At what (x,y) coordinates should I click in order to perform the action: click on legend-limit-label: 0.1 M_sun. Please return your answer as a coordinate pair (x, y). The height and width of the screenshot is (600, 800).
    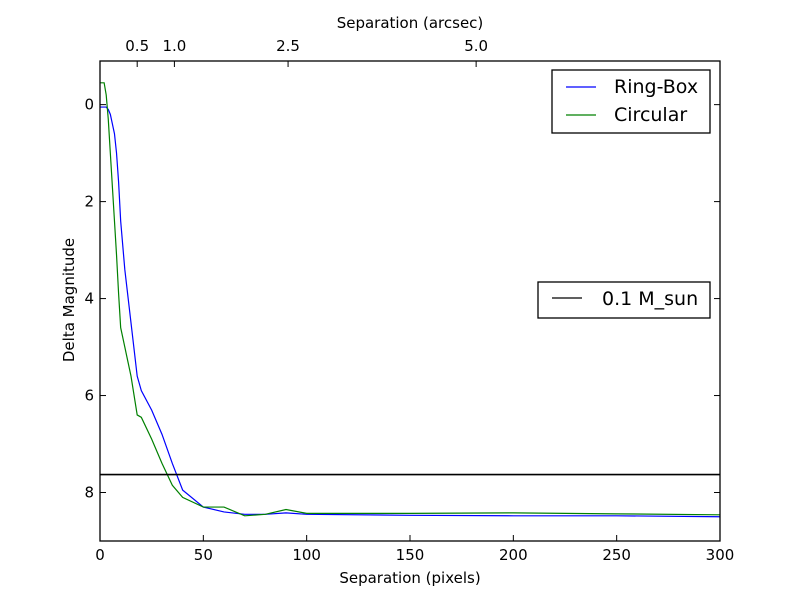
    Looking at the image, I should click on (650, 299).